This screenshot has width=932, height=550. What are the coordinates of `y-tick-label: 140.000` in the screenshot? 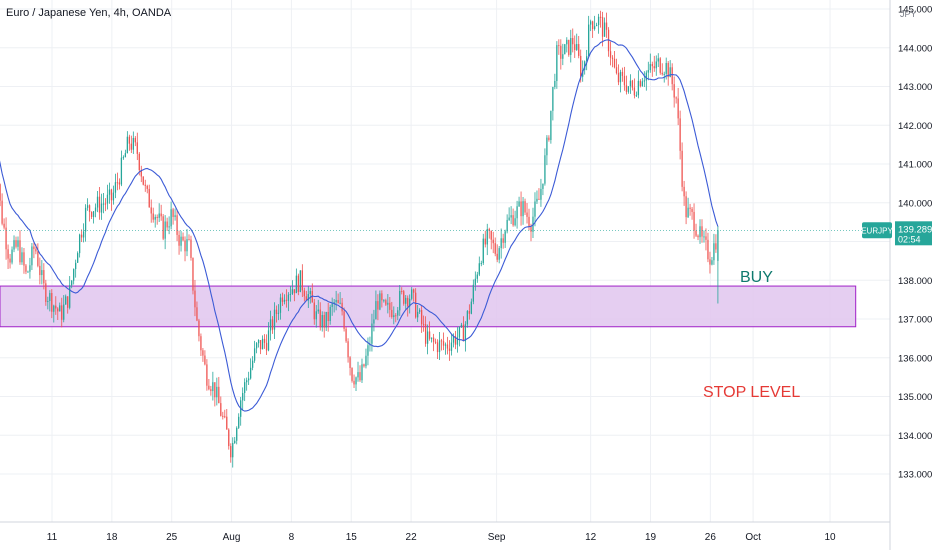 It's located at (915, 203).